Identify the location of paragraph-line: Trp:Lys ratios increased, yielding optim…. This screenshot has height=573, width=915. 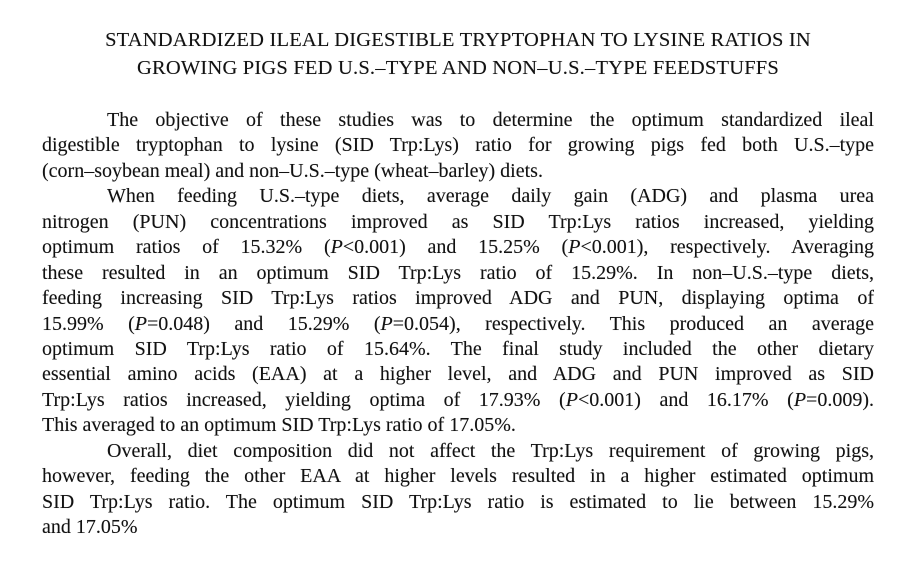
(458, 399).